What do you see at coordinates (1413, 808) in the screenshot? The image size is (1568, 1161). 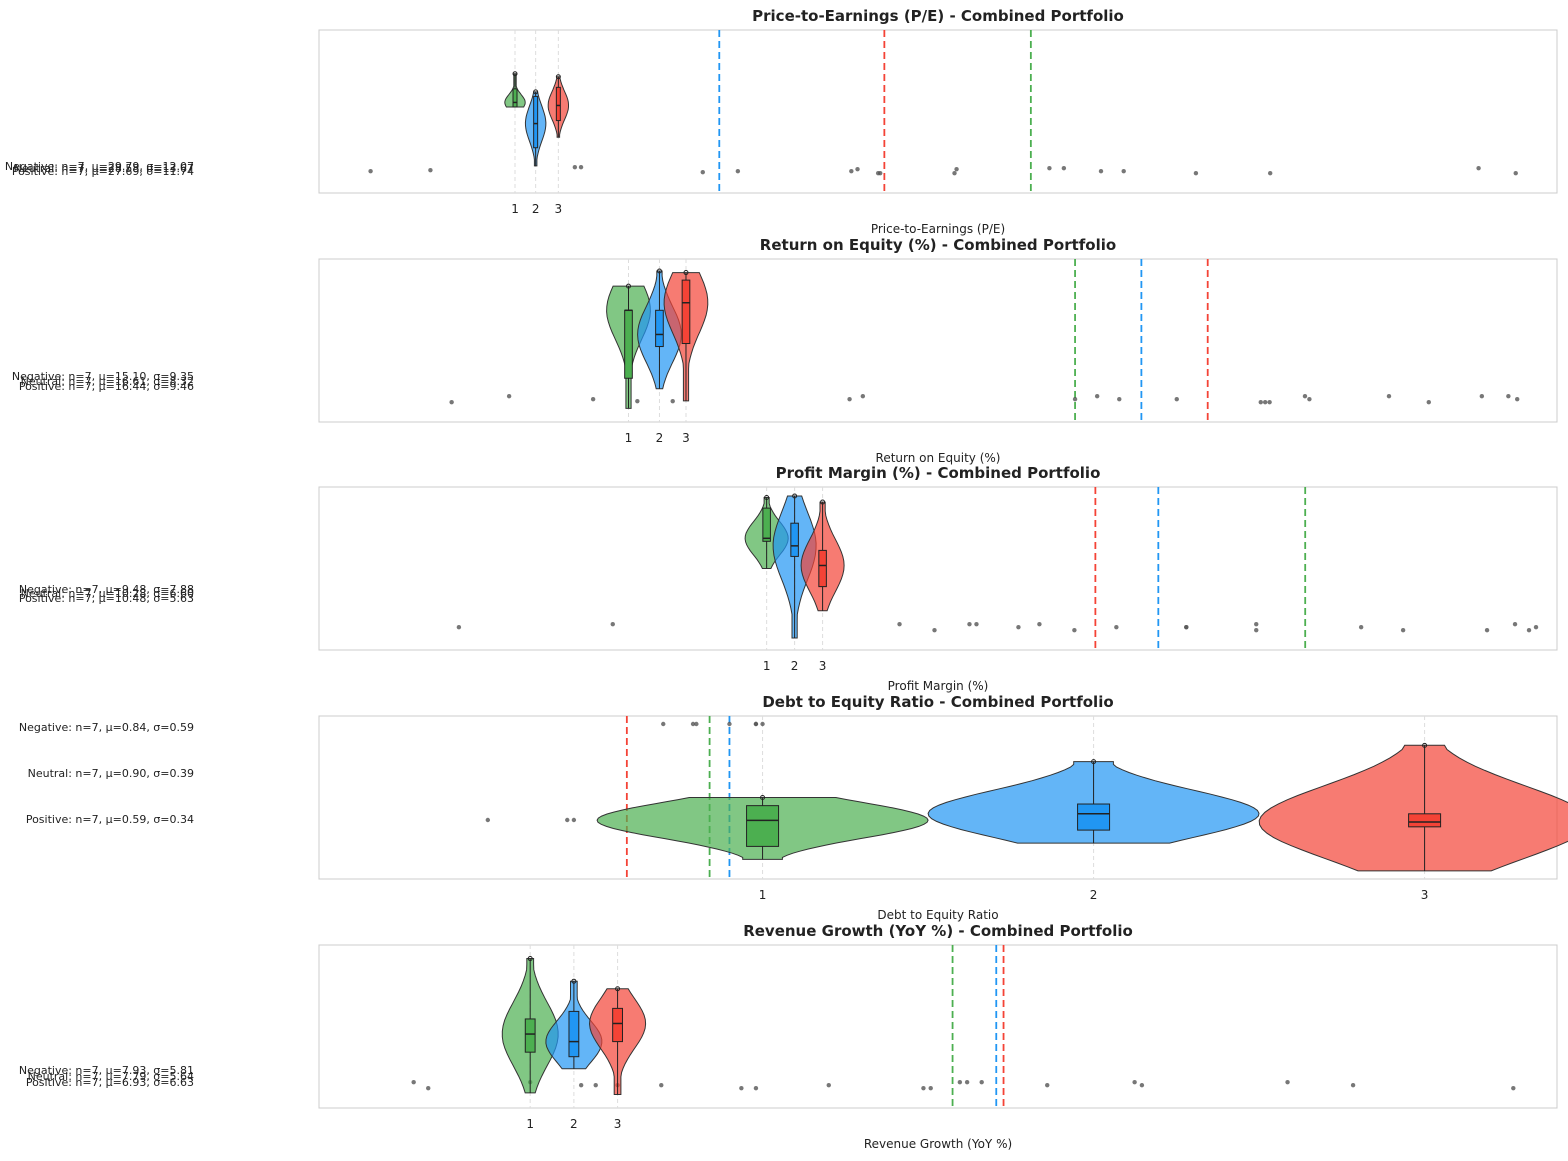 I see `violin-body` at bounding box center [1413, 808].